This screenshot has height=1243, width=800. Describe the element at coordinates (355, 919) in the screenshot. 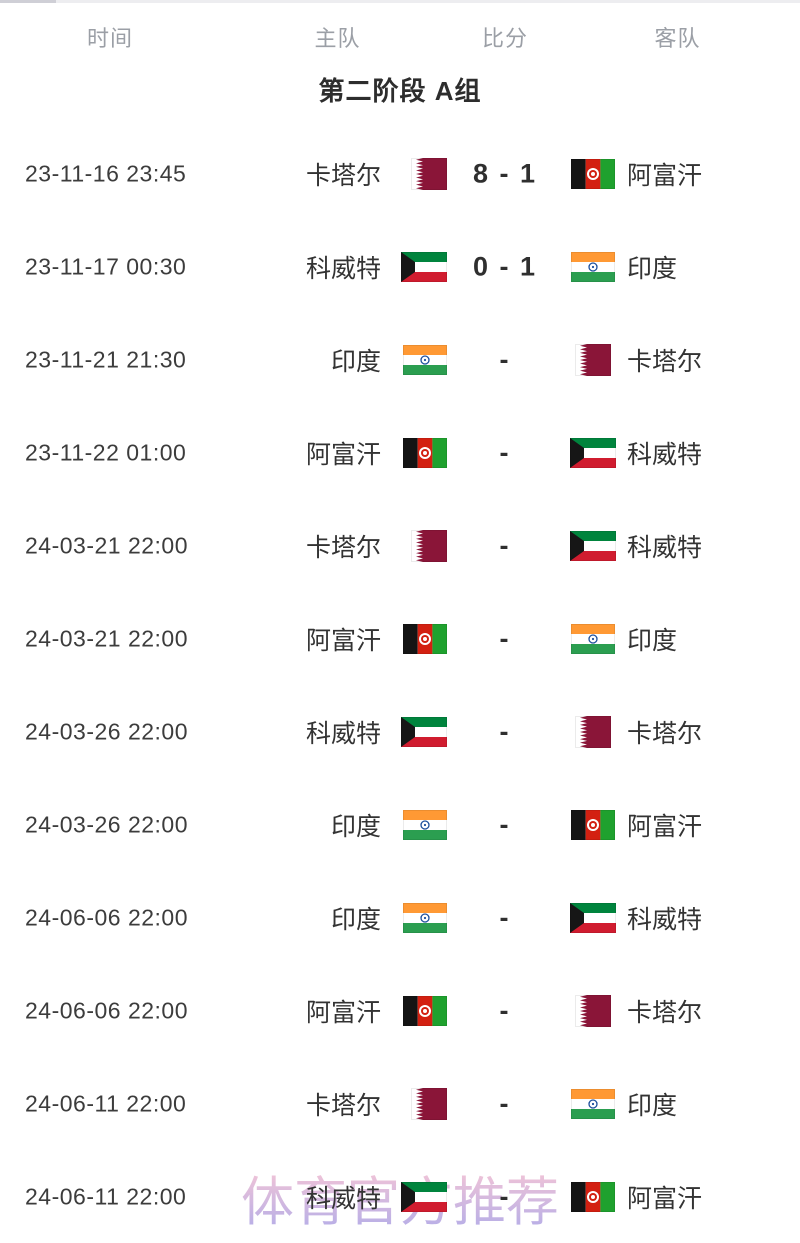

I see `home-team-name: 印度` at that location.